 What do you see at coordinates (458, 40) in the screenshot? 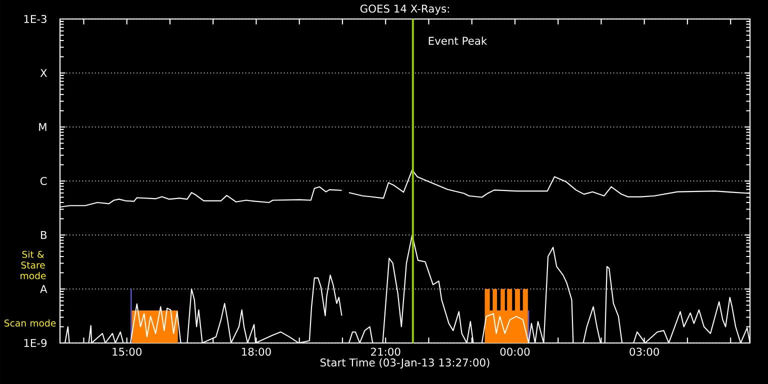
I see `ref-line-label: Event Peak` at bounding box center [458, 40].